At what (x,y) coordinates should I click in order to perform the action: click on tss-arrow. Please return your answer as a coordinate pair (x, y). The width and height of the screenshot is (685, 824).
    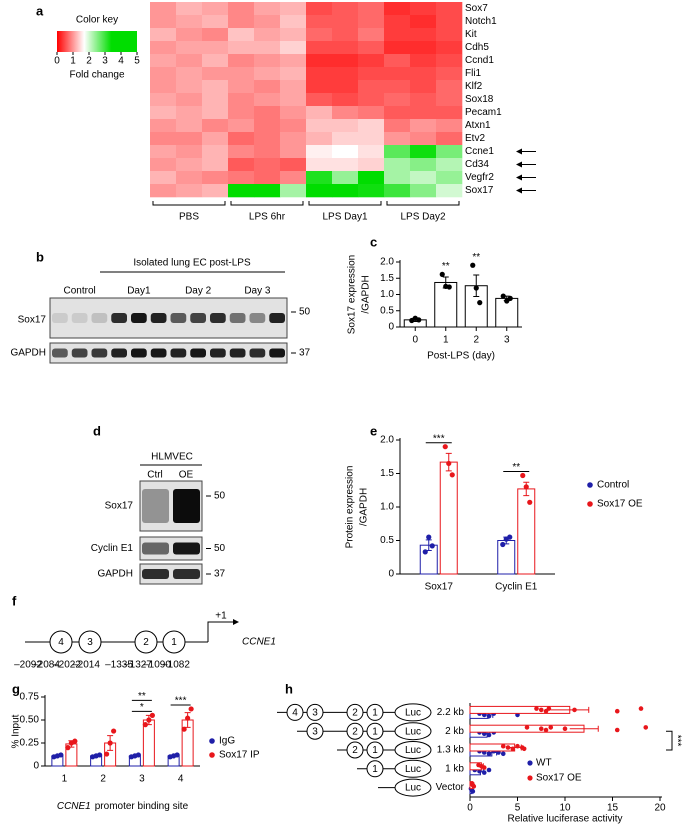
    Looking at the image, I should click on (223, 630).